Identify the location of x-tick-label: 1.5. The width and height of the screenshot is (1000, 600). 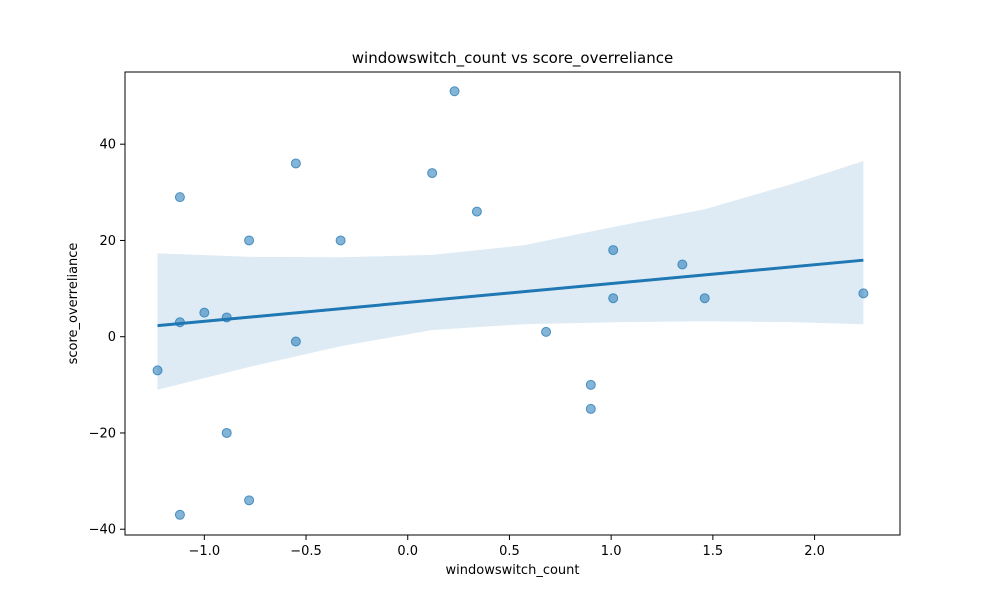
(713, 551).